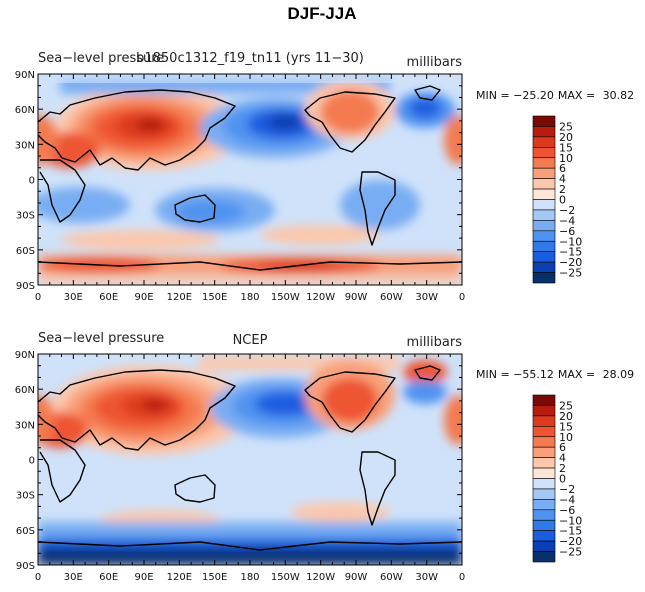 Image resolution: width=645 pixels, height=592 pixels. Describe the element at coordinates (619, 95) in the screenshot. I see `panel-top-max-value: 30.82` at that location.